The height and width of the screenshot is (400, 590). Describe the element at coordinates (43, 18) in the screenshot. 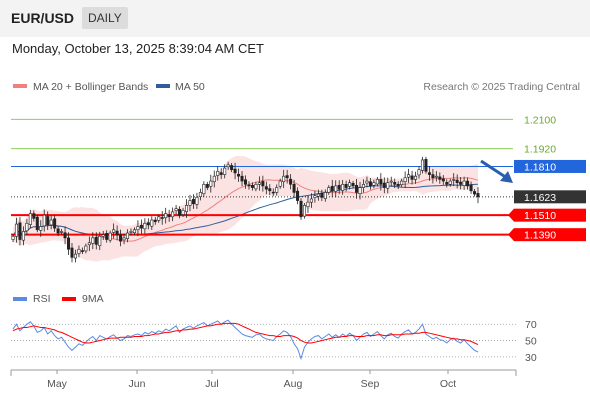

I see `instrument-title: EUR/USD` at that location.